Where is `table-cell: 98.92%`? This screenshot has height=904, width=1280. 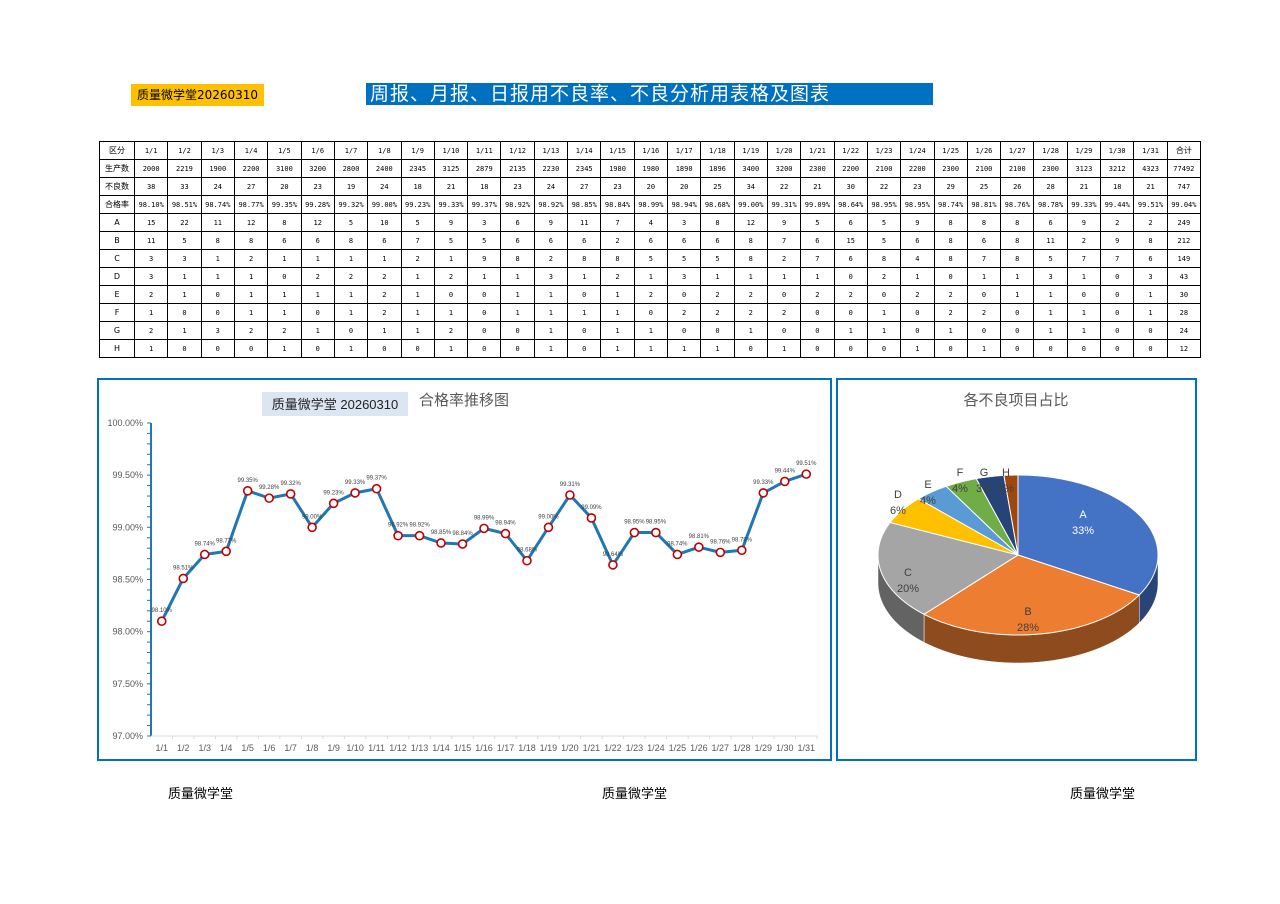 table-cell: 98.92% is located at coordinates (517, 204).